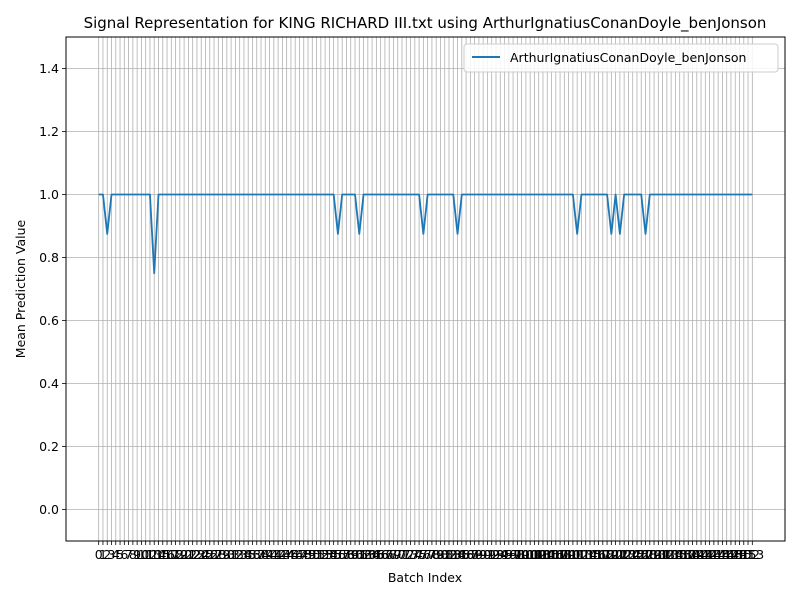 The height and width of the screenshot is (600, 800). Describe the element at coordinates (389, 554) in the screenshot. I see `x-tick-label: 68` at that location.